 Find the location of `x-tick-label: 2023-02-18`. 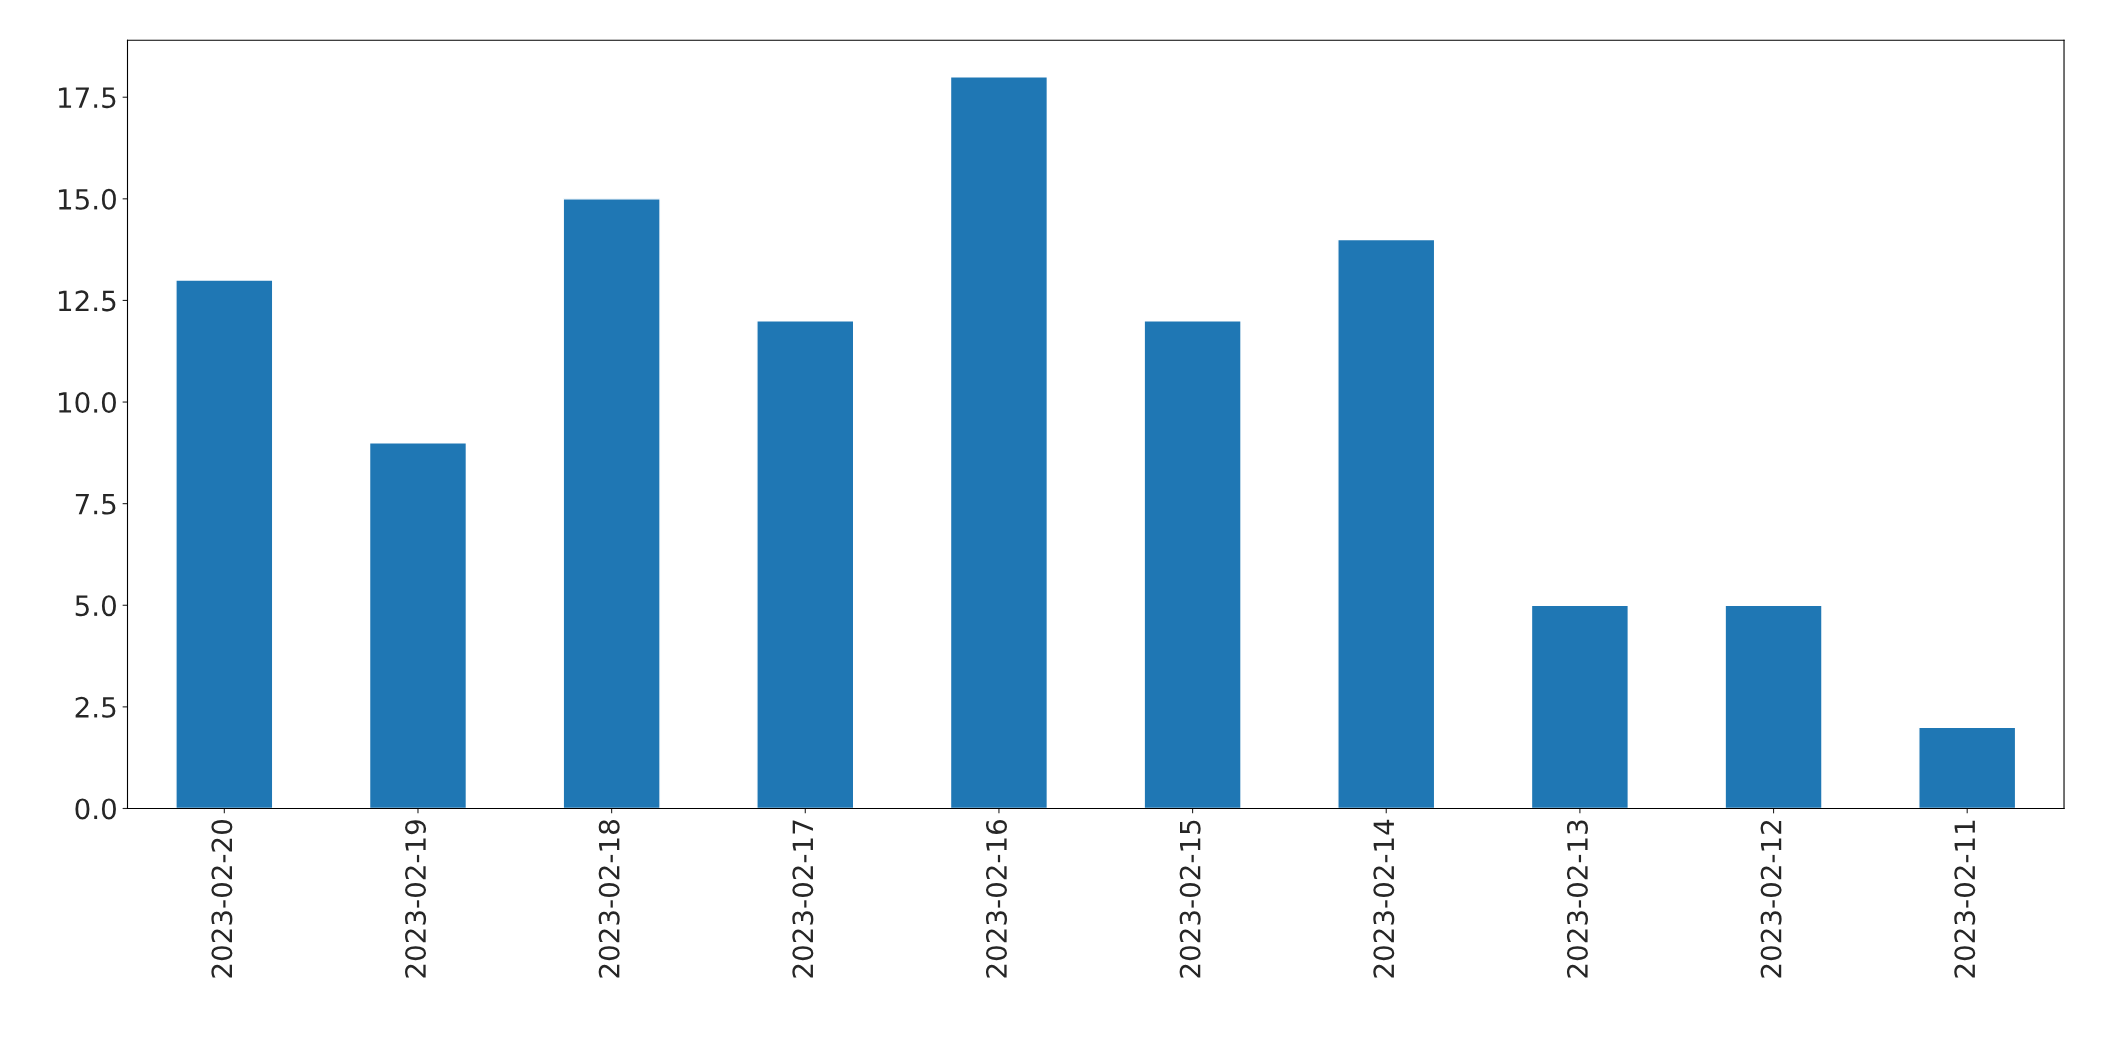

x-tick-label: 2023-02-18 is located at coordinates (609, 899).